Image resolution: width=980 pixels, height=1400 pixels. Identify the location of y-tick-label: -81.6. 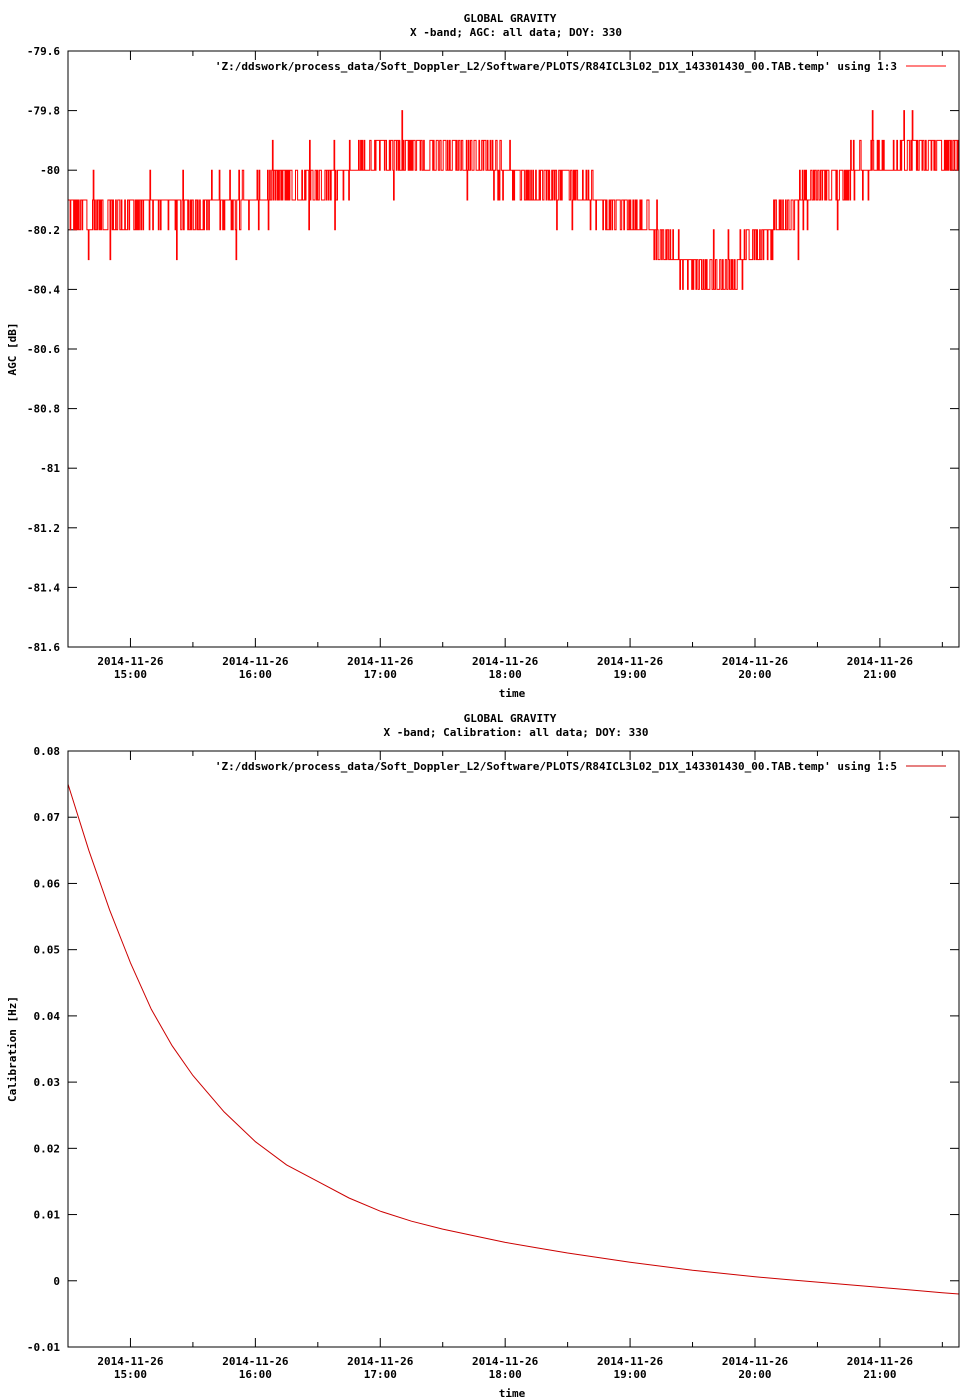
(43, 647).